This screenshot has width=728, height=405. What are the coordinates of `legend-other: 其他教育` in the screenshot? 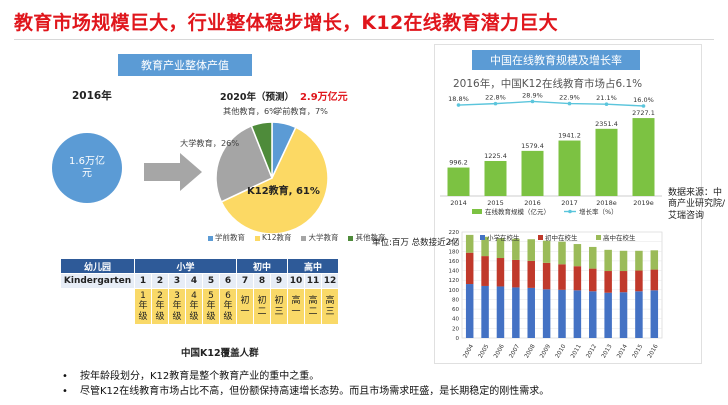 It's located at (366, 237).